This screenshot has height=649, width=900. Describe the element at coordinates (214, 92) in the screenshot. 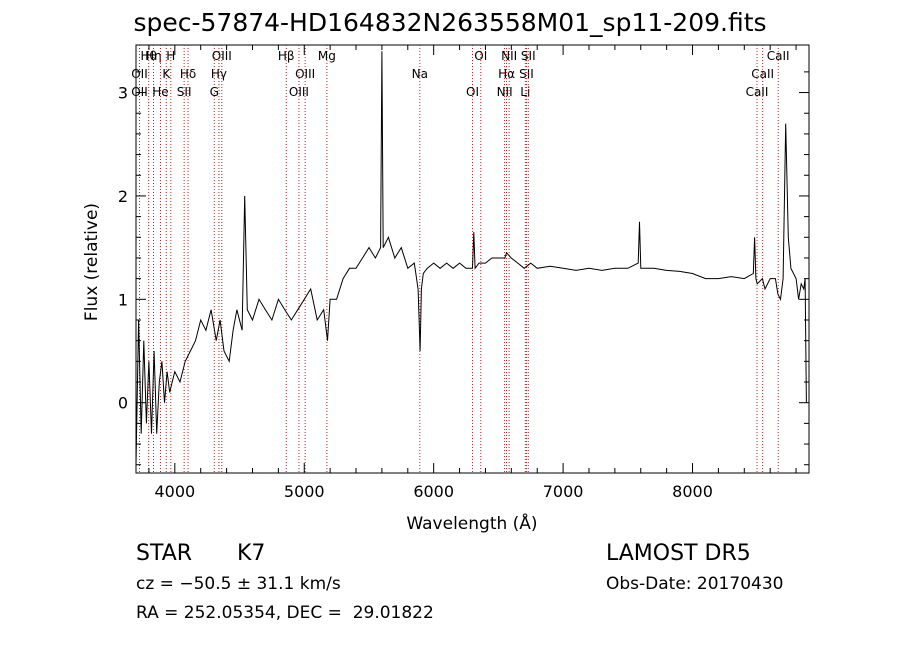

I see `line-label: G` at that location.